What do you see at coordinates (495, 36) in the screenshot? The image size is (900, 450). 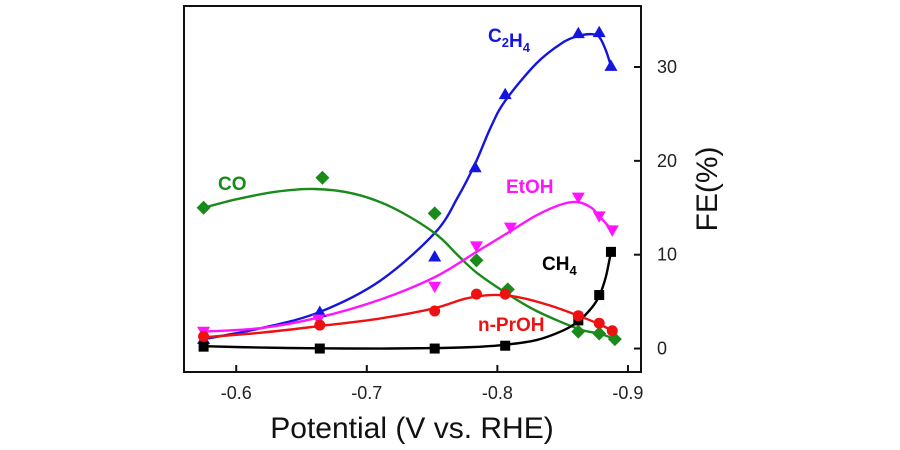 I see `label-part: C` at bounding box center [495, 36].